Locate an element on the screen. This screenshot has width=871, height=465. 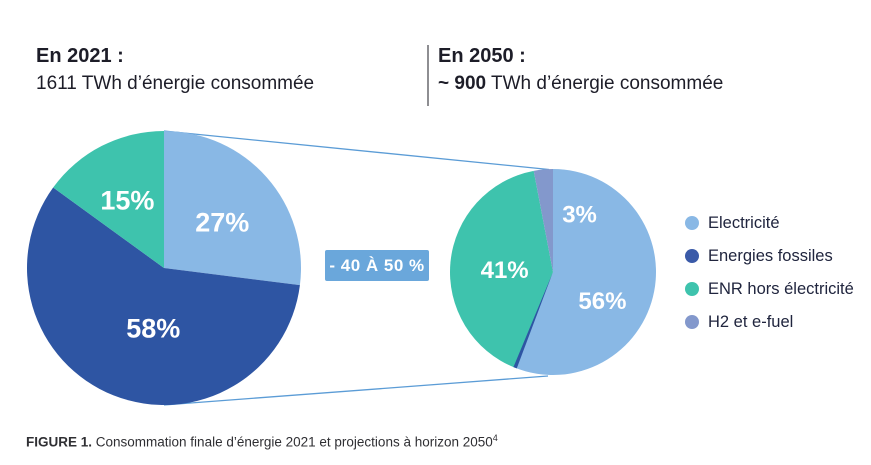
header-2050-subtitle-rest: TWh d’énergie consommée is located at coordinates (605, 83).